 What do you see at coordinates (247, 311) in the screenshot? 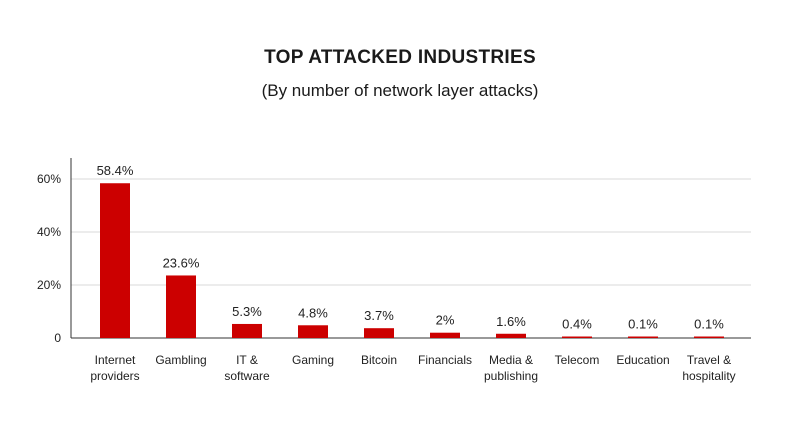
I see `data-label: 5.3%` at bounding box center [247, 311].